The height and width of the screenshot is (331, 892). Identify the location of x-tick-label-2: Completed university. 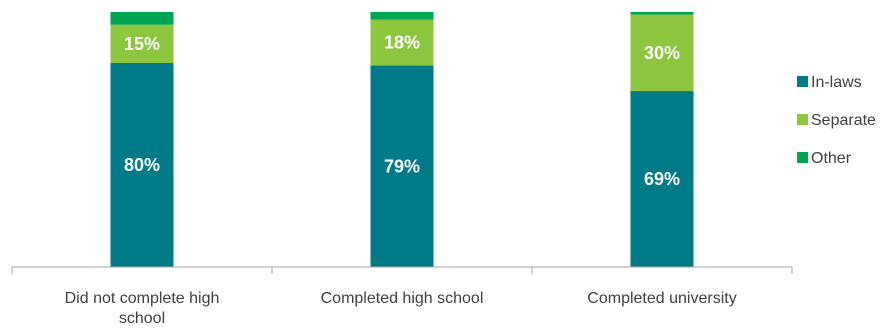
(661, 298).